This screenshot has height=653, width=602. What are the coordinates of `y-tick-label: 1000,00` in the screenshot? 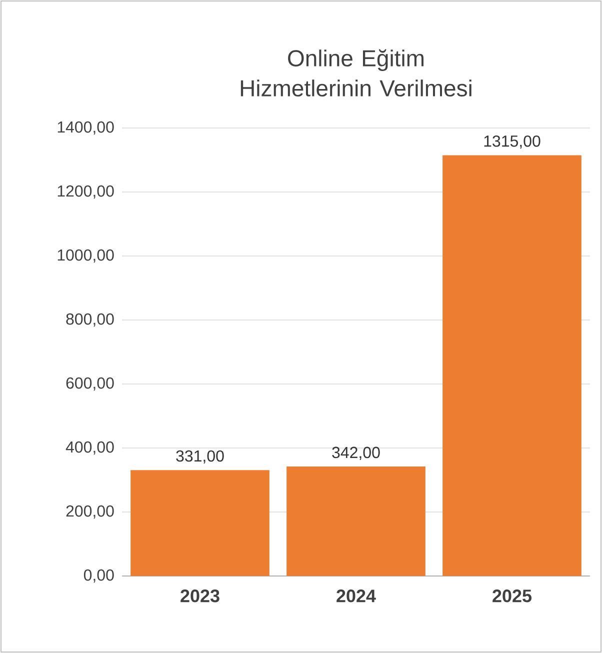 It's located at (86, 256).